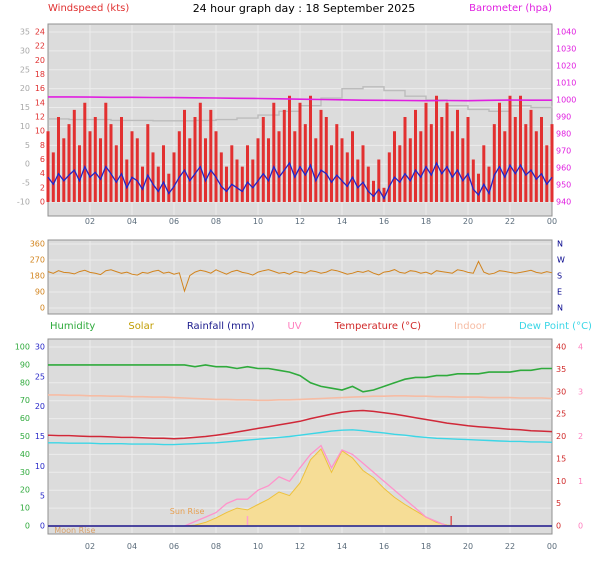 This screenshot has width=608, height=561. Describe the element at coordinates (300, 398) in the screenshot. I see `indoor` at that location.